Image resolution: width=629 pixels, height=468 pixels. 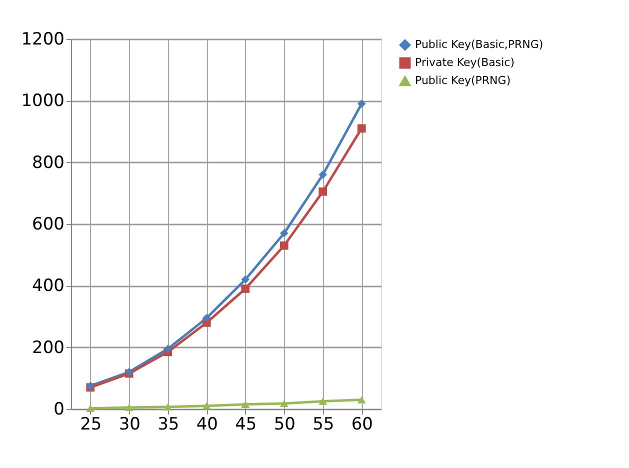 What do you see at coordinates (463, 80) in the screenshot?
I see `legend-label: Public Key(PRNG)` at bounding box center [463, 80].